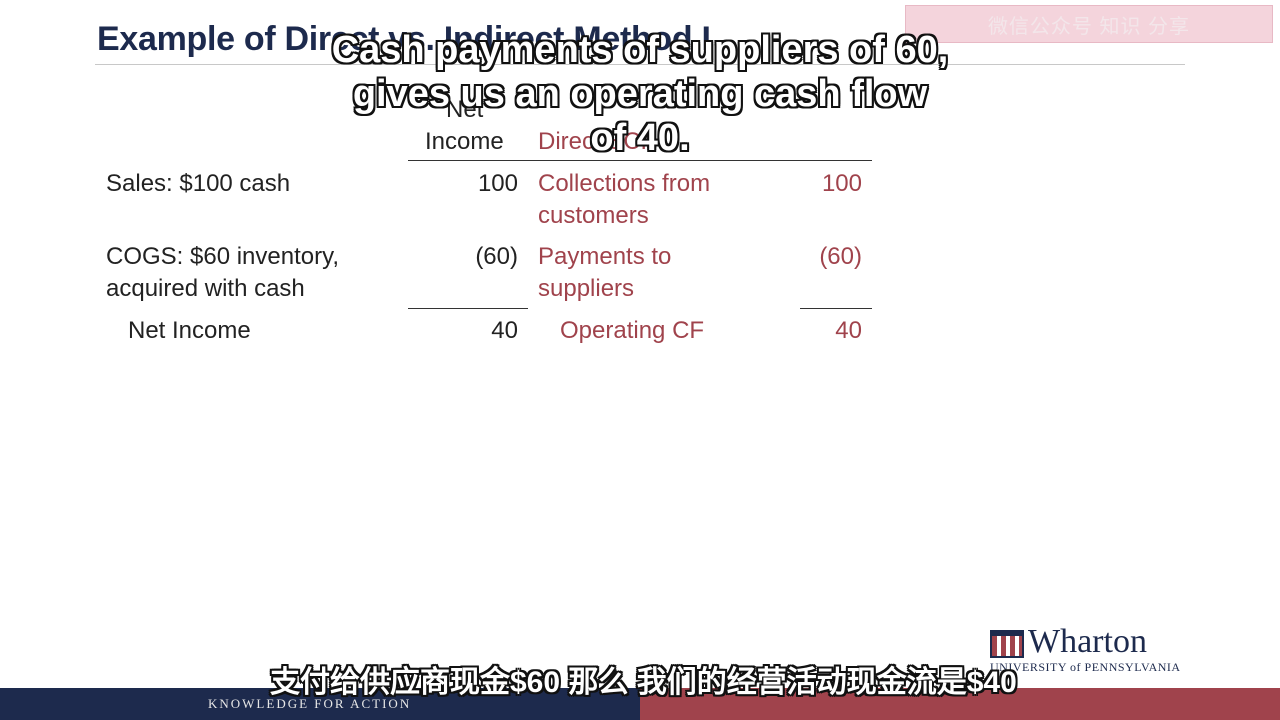  What do you see at coordinates (593, 215) in the screenshot?
I see `row1-direct-label-2: customers` at bounding box center [593, 215].